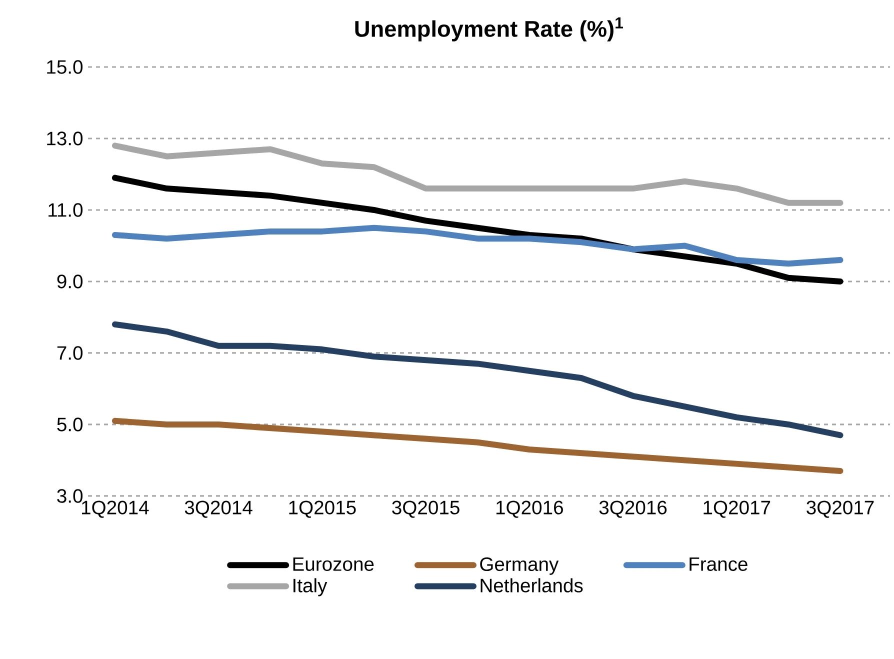 This screenshot has height=659, width=894. What do you see at coordinates (529, 509) in the screenshot?
I see `x-tick-label: 1Q2016` at bounding box center [529, 509].